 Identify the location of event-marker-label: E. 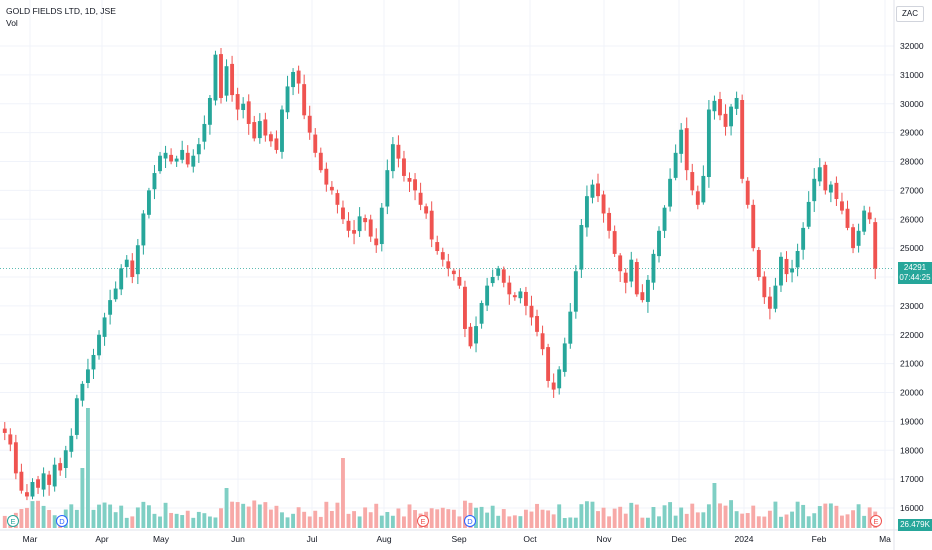
(422, 521).